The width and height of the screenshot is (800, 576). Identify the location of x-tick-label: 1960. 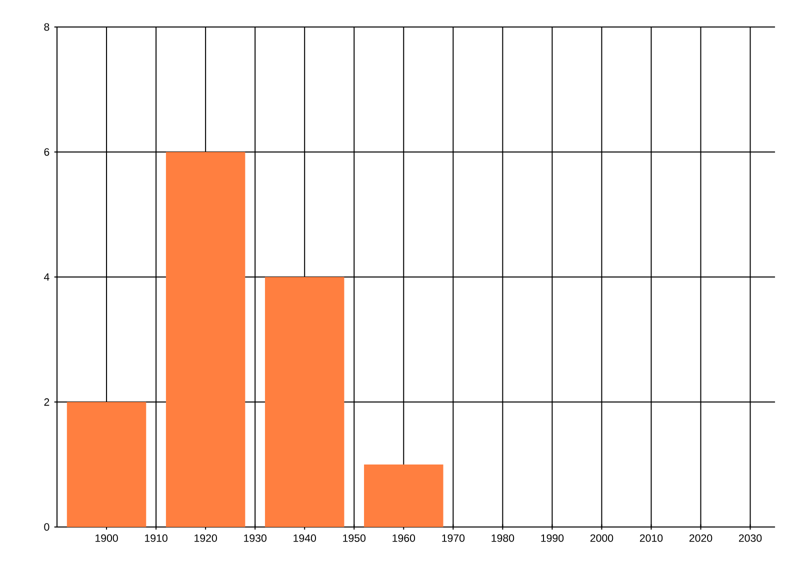
(404, 538).